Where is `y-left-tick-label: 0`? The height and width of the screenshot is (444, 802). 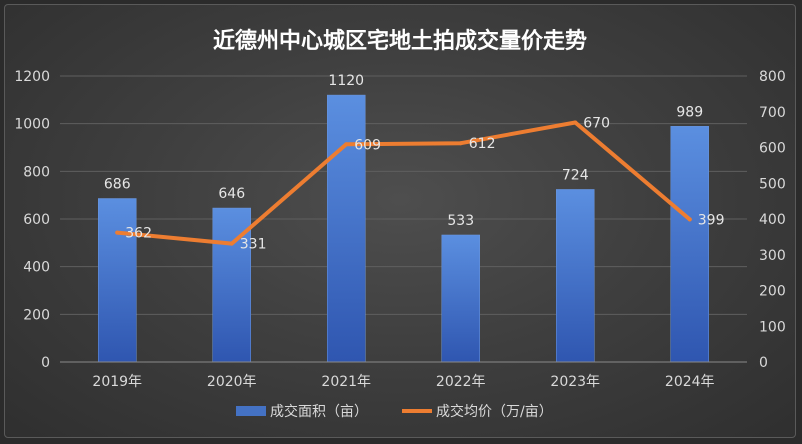 y-left-tick-label: 0 is located at coordinates (45, 363).